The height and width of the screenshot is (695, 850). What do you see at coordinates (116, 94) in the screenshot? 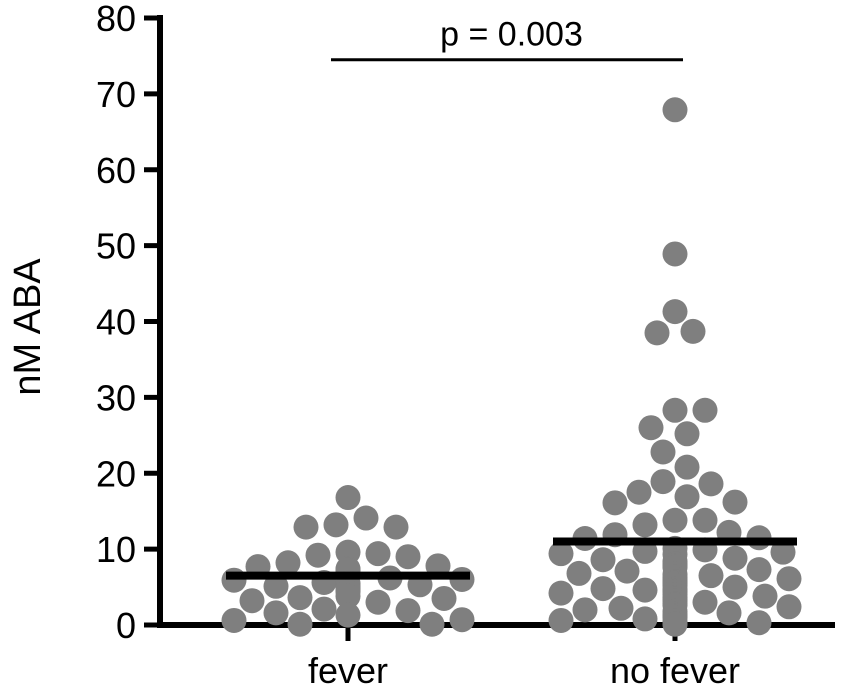
I see `y-tick-label: 70` at bounding box center [116, 94].